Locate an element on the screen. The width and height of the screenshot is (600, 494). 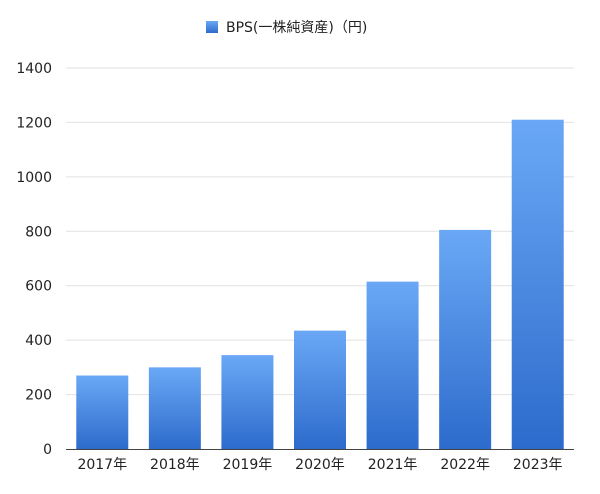
legend-label: BPS(一株純資産)（円) is located at coordinates (296, 28).